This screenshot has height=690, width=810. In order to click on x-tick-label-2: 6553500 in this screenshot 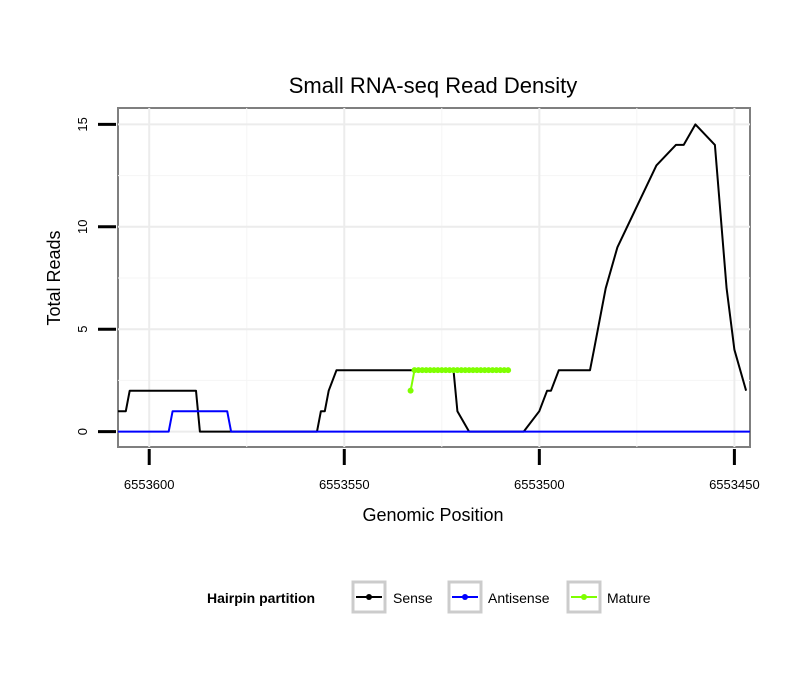, I will do `click(539, 484)`.